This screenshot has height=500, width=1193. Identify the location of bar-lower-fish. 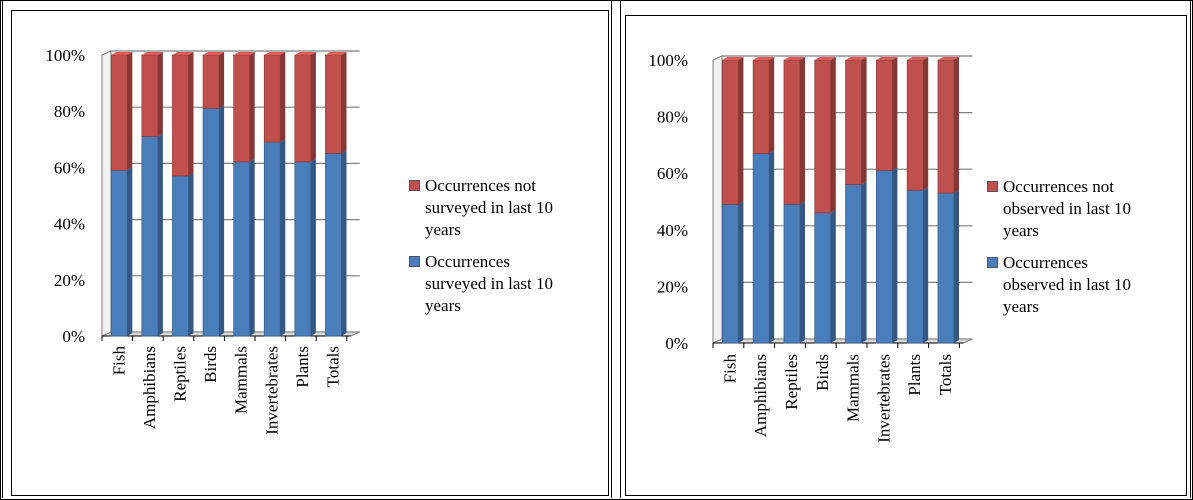
(730, 273).